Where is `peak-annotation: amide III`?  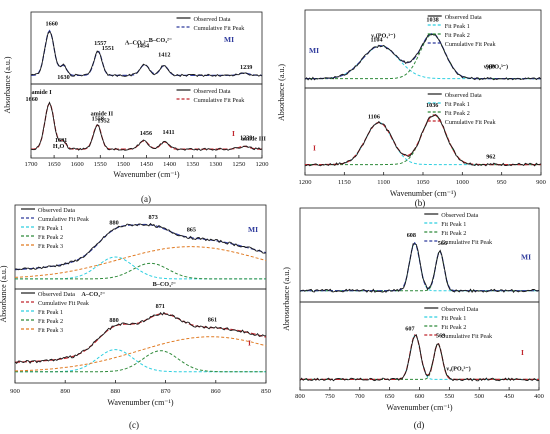
peak-annotation: amide III is located at coordinates (254, 138).